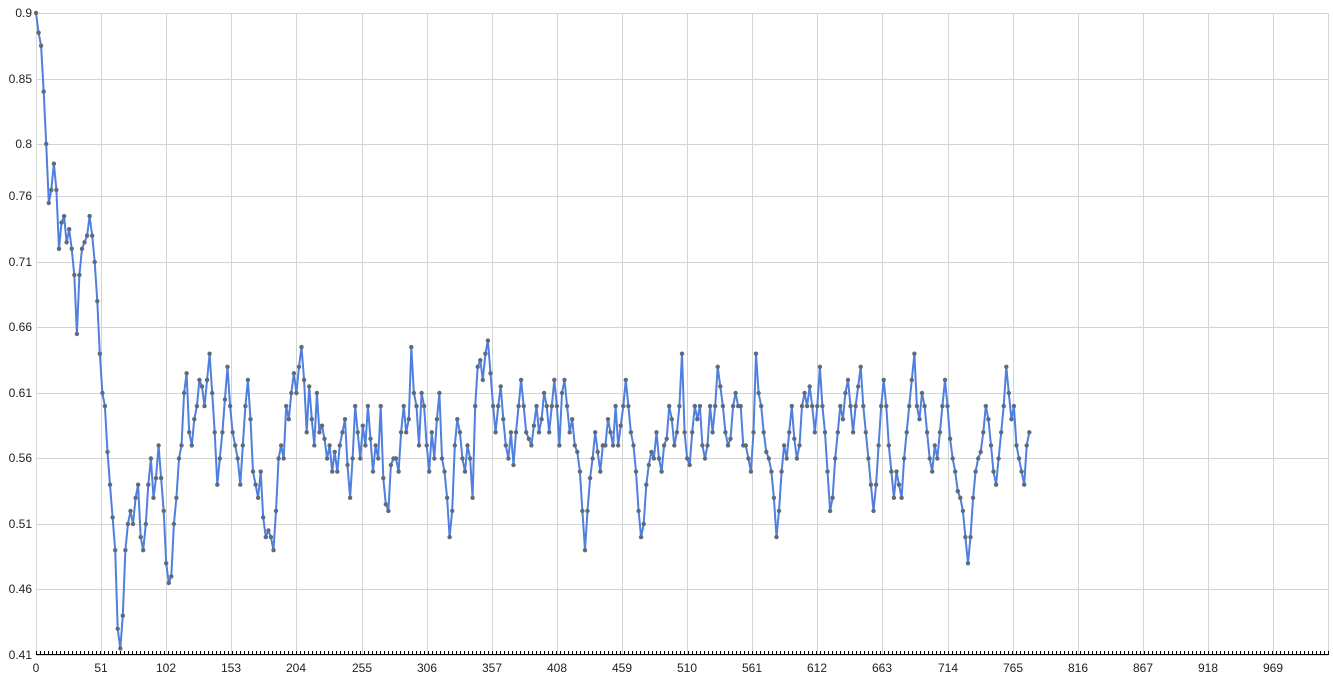 The width and height of the screenshot is (1333, 679). Describe the element at coordinates (166, 668) in the screenshot. I see `x-tick-label: 102` at that location.